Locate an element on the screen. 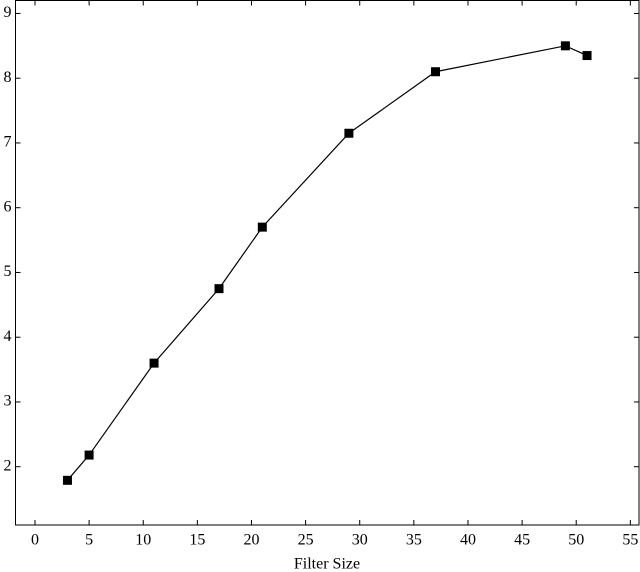 Image resolution: width=640 pixels, height=572 pixels. x-tick-label: 40 is located at coordinates (468, 540).